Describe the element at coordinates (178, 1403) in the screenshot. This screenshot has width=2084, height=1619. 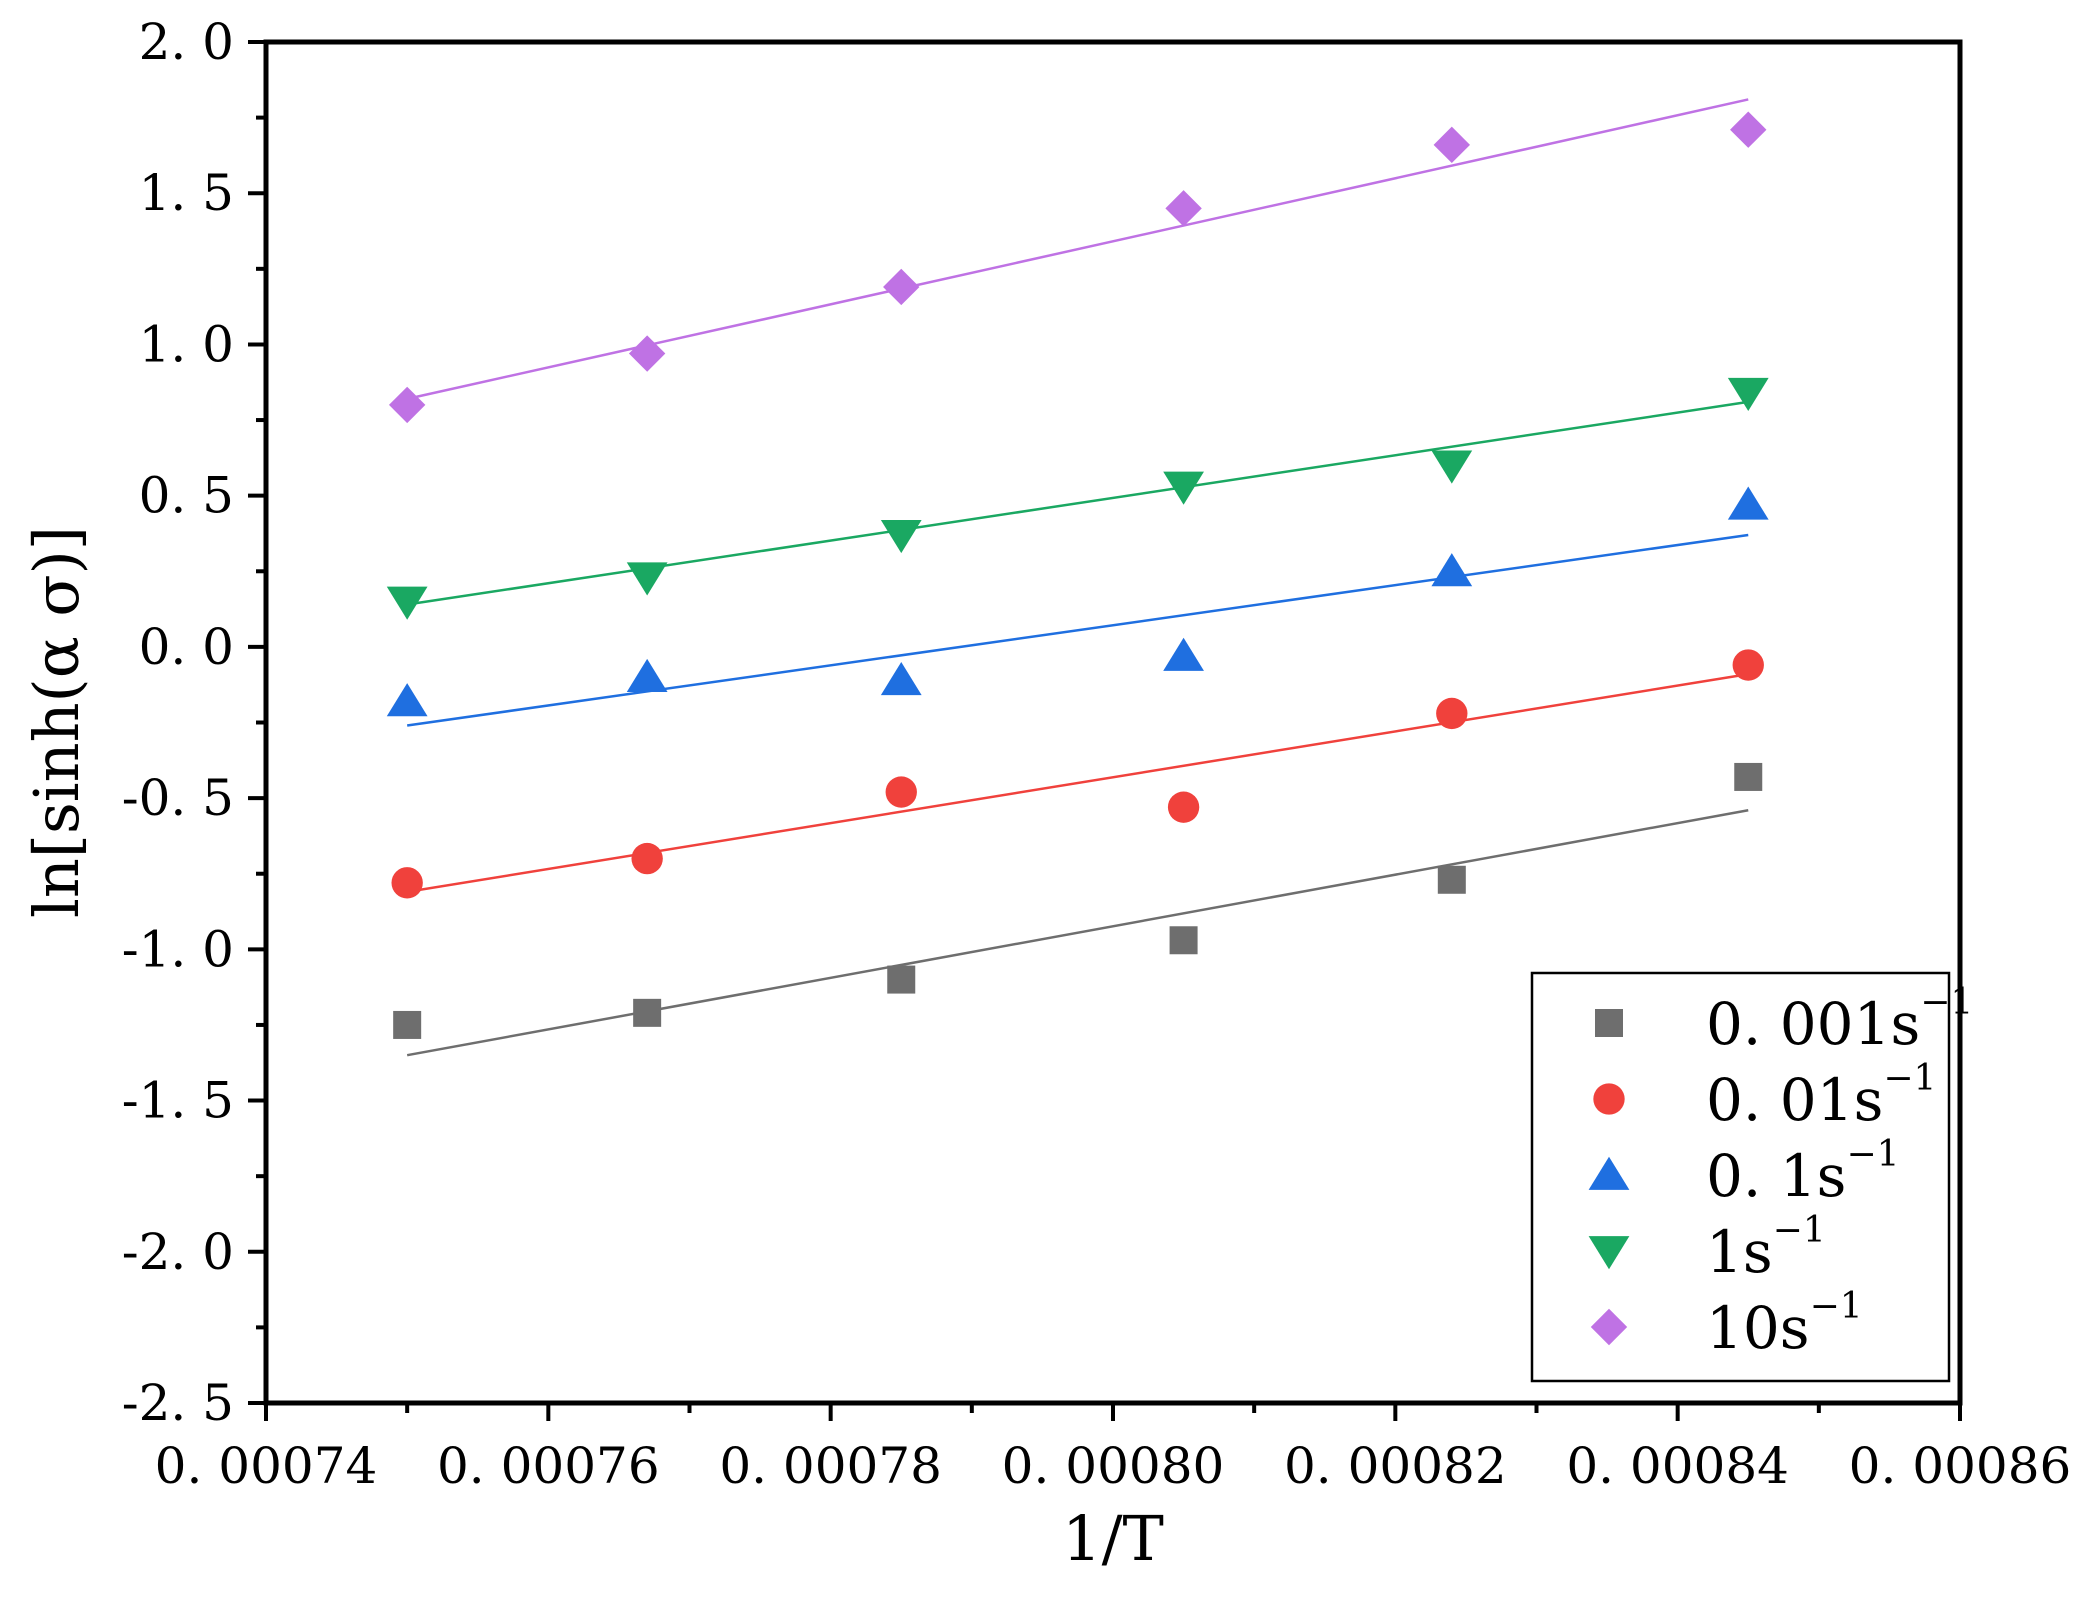
I see `y-tick-label: -2. 5` at that location.